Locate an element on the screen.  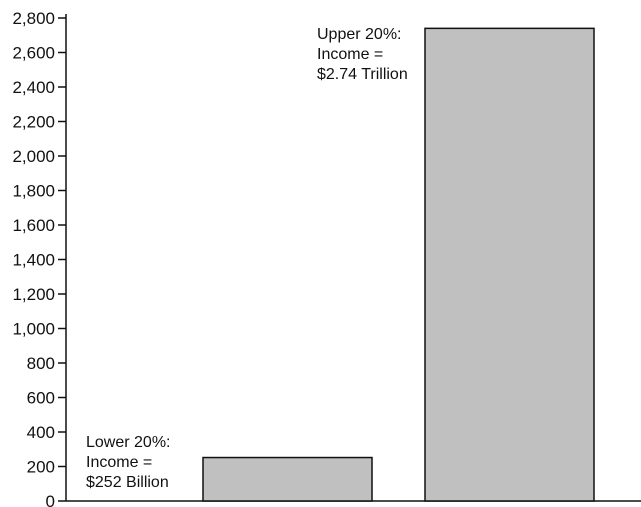
y-tick-label: 2,800 is located at coordinates (33, 18).